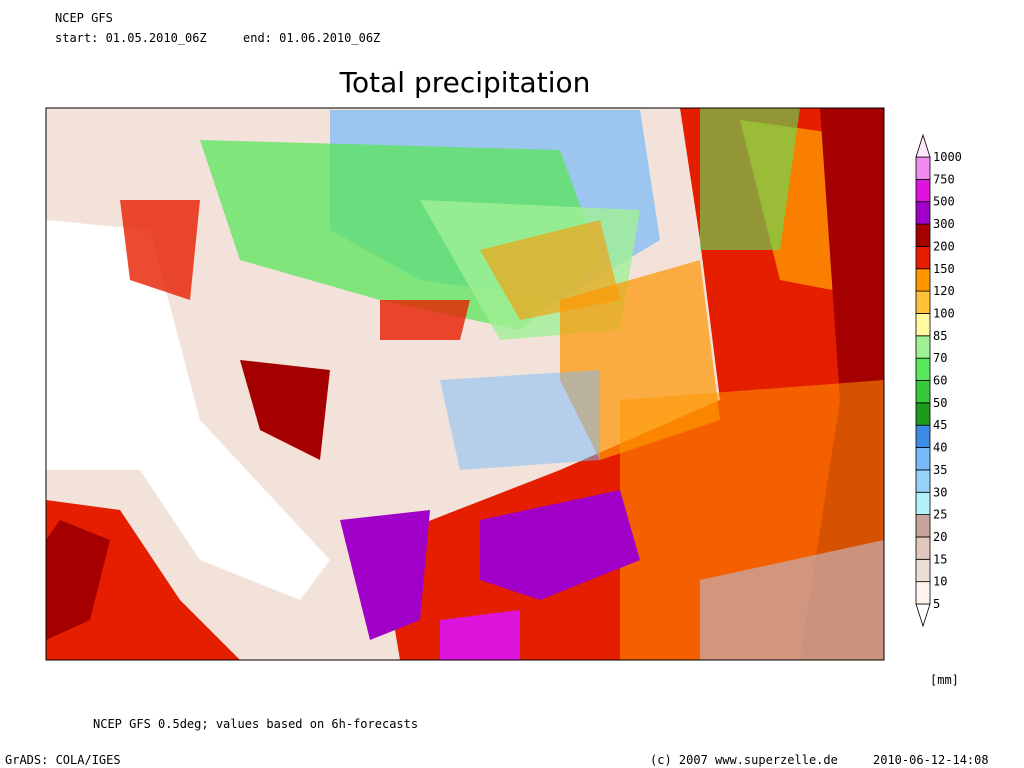 Image resolution: width=1024 pixels, height=768 pixels. What do you see at coordinates (940, 448) in the screenshot?
I see `colorbar-label: 40` at bounding box center [940, 448].